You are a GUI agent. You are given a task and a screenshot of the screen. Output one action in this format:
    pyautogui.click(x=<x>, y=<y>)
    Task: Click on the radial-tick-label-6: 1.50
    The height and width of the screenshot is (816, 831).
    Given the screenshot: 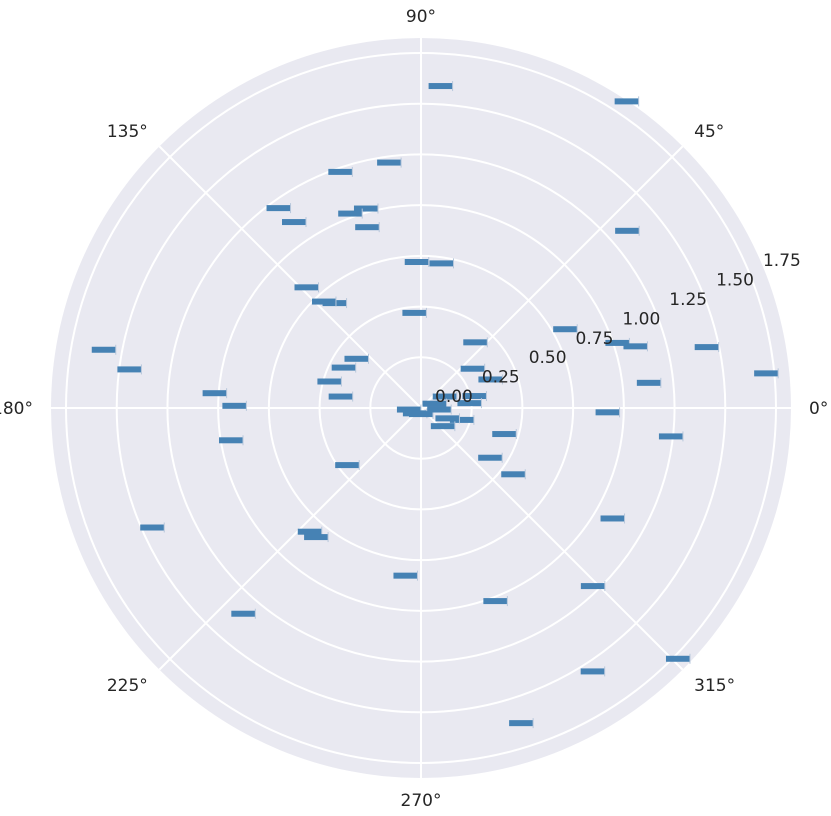 What is the action you would take?
    pyautogui.click(x=735, y=281)
    